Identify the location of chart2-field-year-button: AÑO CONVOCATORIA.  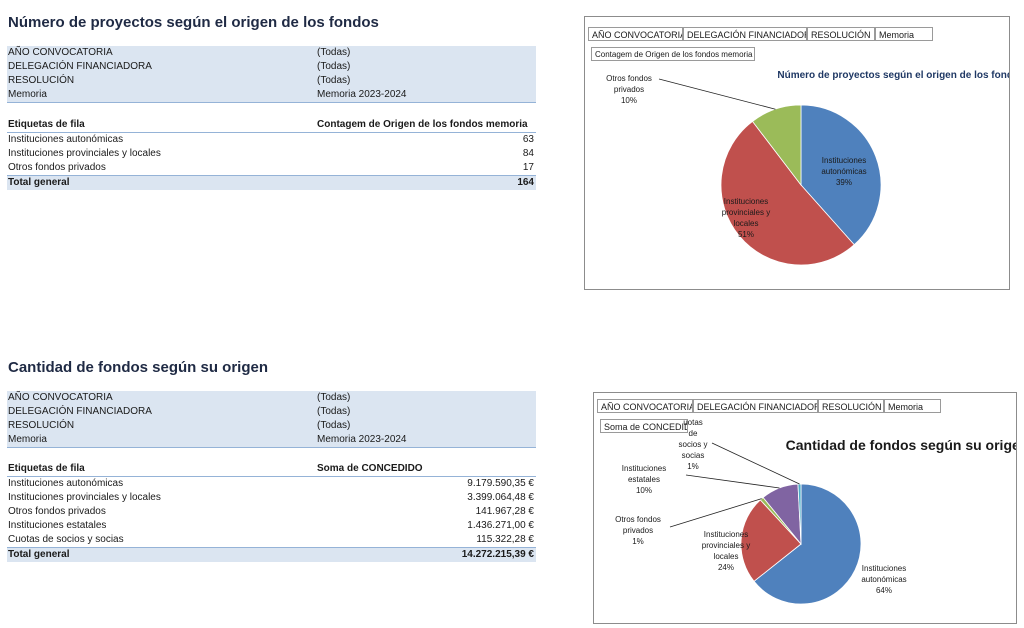
(645, 406).